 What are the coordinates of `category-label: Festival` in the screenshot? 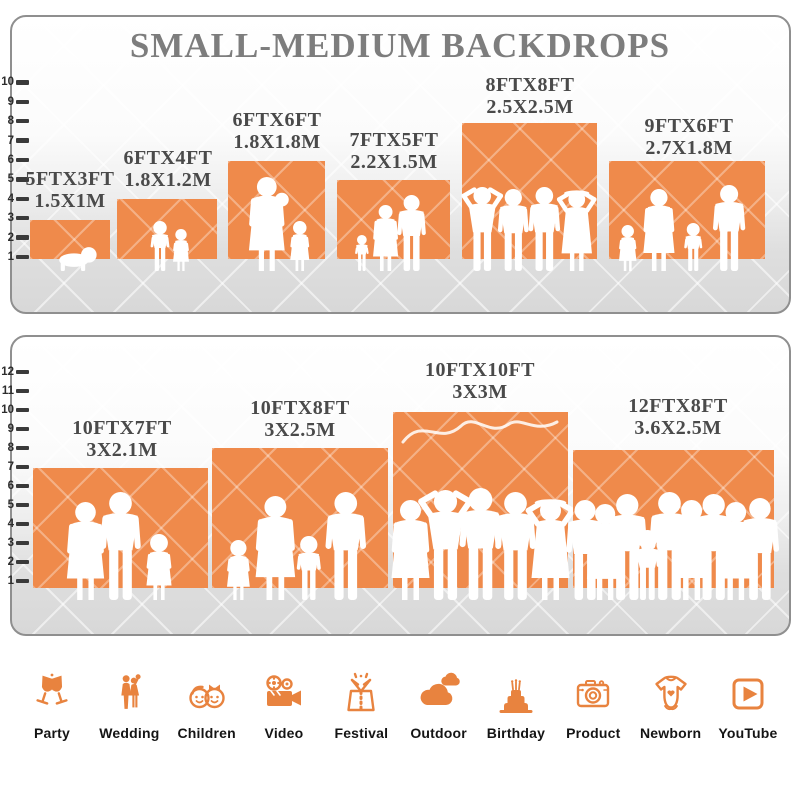 It's located at (361, 733).